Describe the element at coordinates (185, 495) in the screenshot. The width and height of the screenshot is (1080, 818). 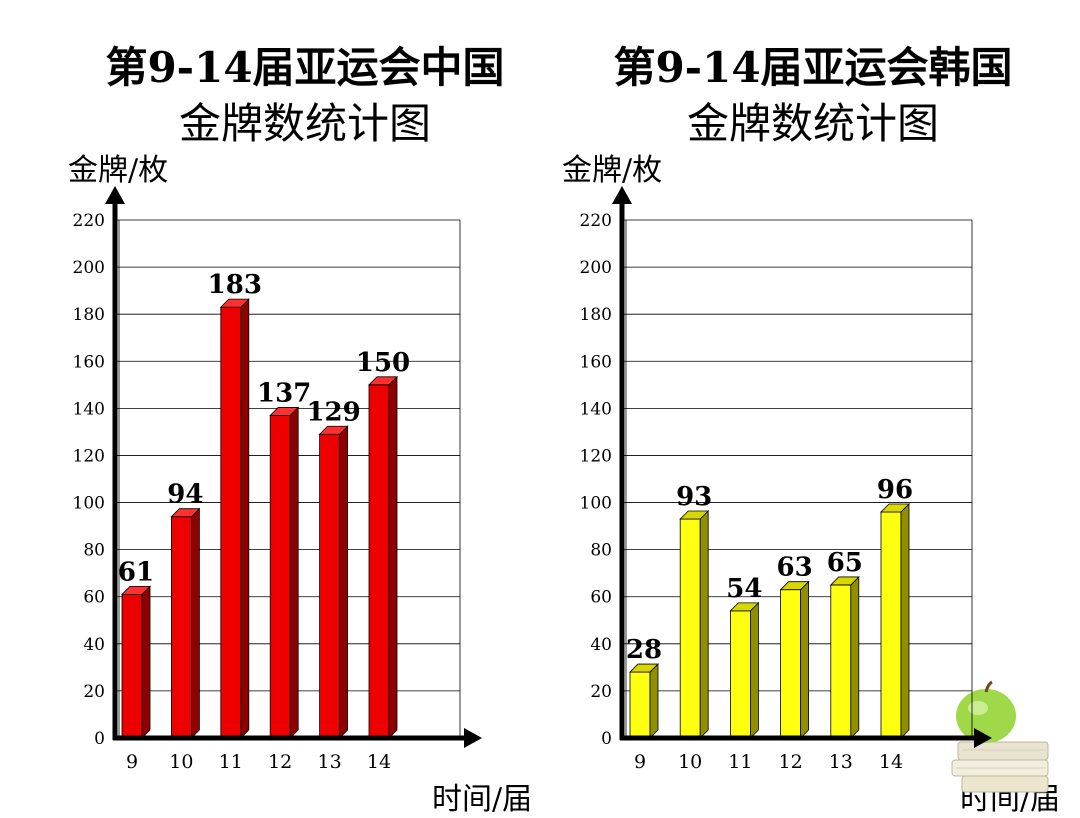
I see `china-data-label: 94` at that location.